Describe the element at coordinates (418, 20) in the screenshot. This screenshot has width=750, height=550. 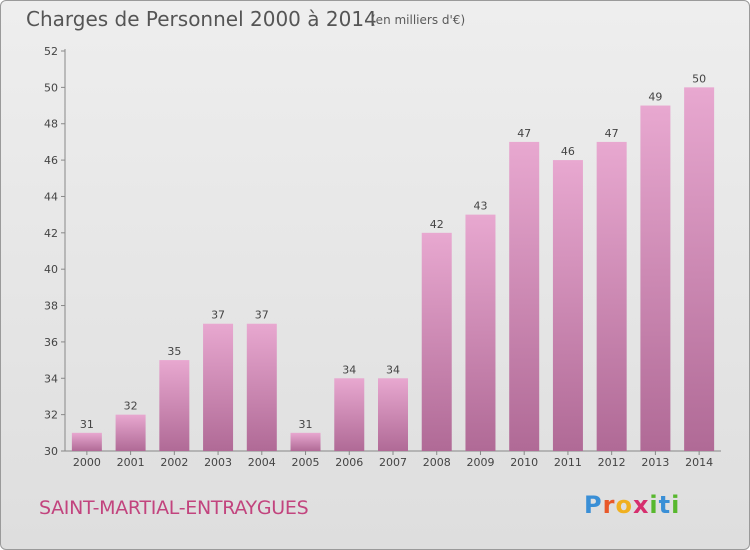
I see `chart-subtitle: (en milliers d'€)` at that location.